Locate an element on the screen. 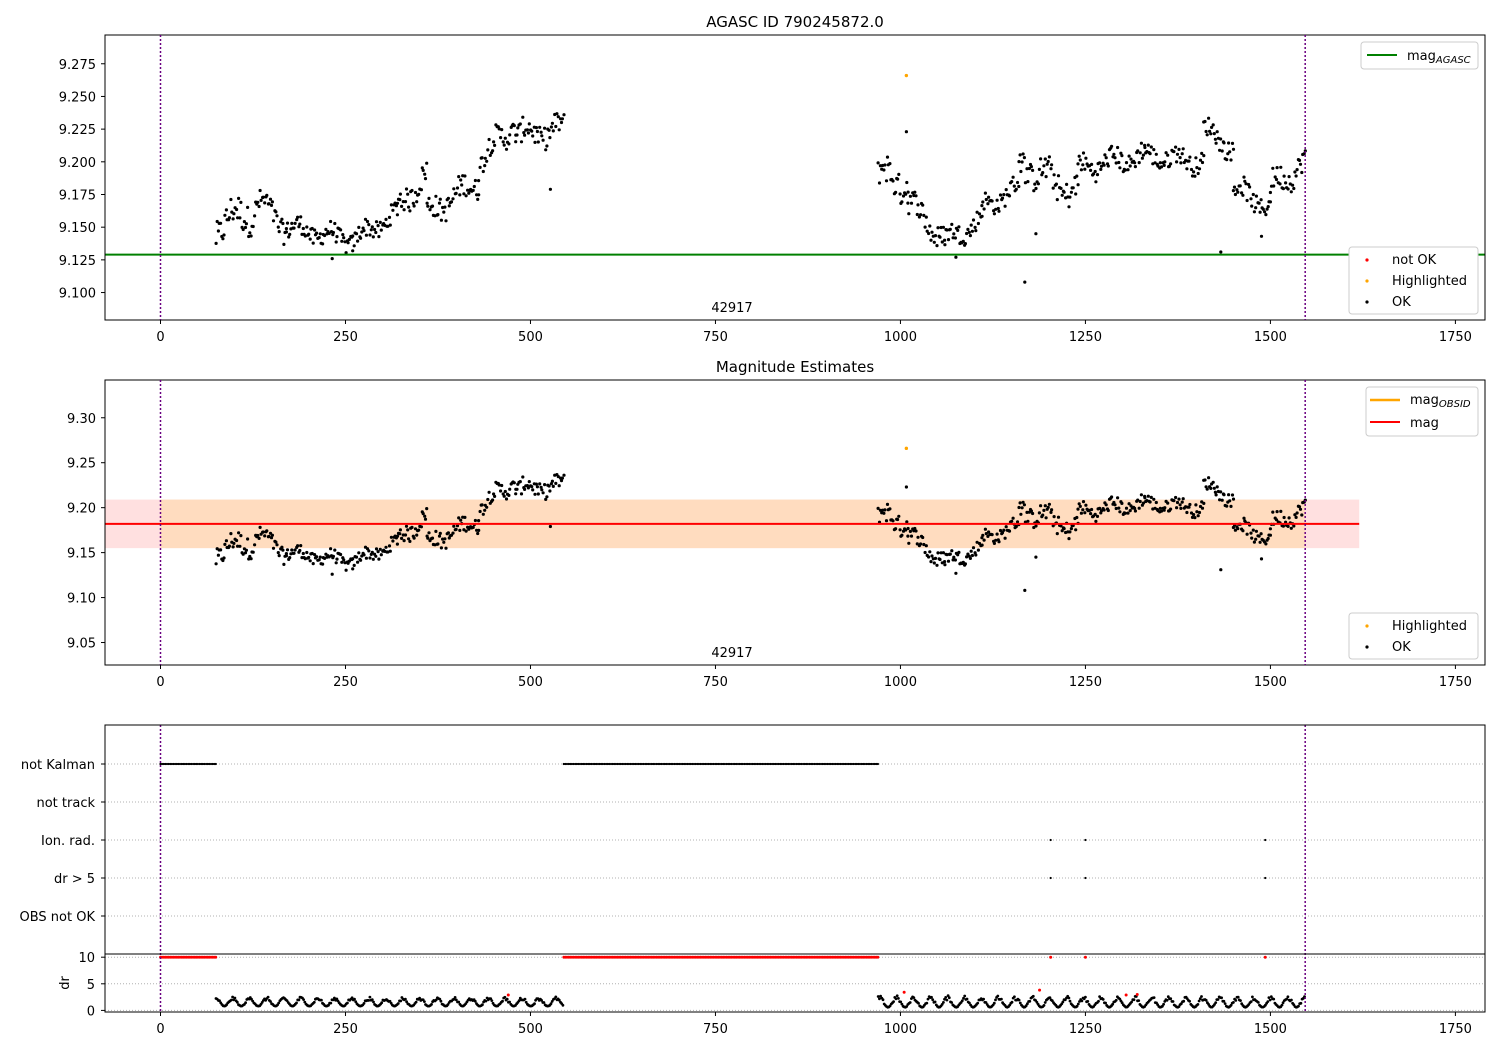 The image size is (1500, 1050). x-tick-label-3-5: 1250 is located at coordinates (1085, 1029).